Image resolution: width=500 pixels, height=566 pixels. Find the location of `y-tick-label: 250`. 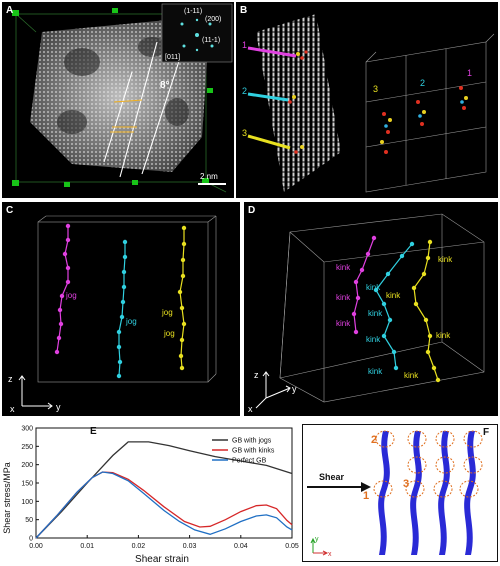

y-tick-label: 250 is located at coordinates (27, 447).